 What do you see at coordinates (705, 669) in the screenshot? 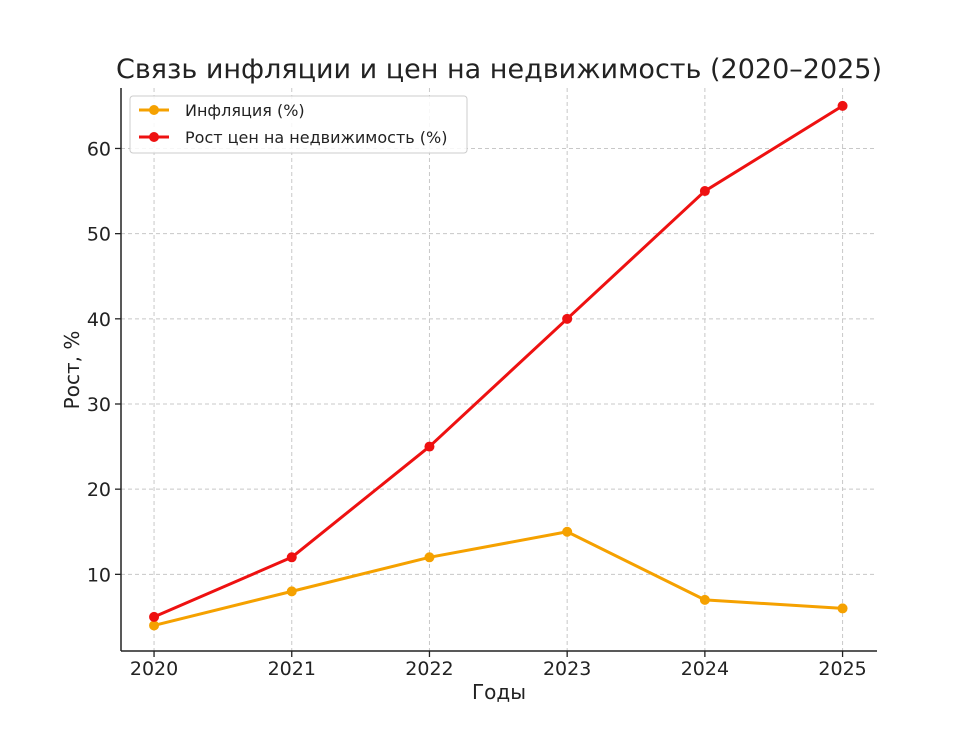
I see `x-tick-label: 2024` at bounding box center [705, 669].